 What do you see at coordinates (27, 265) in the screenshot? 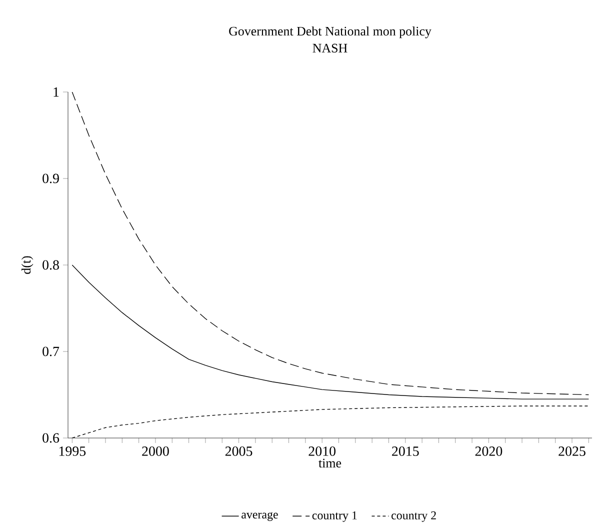
I see `y-axis-title: d(t)` at bounding box center [27, 265].